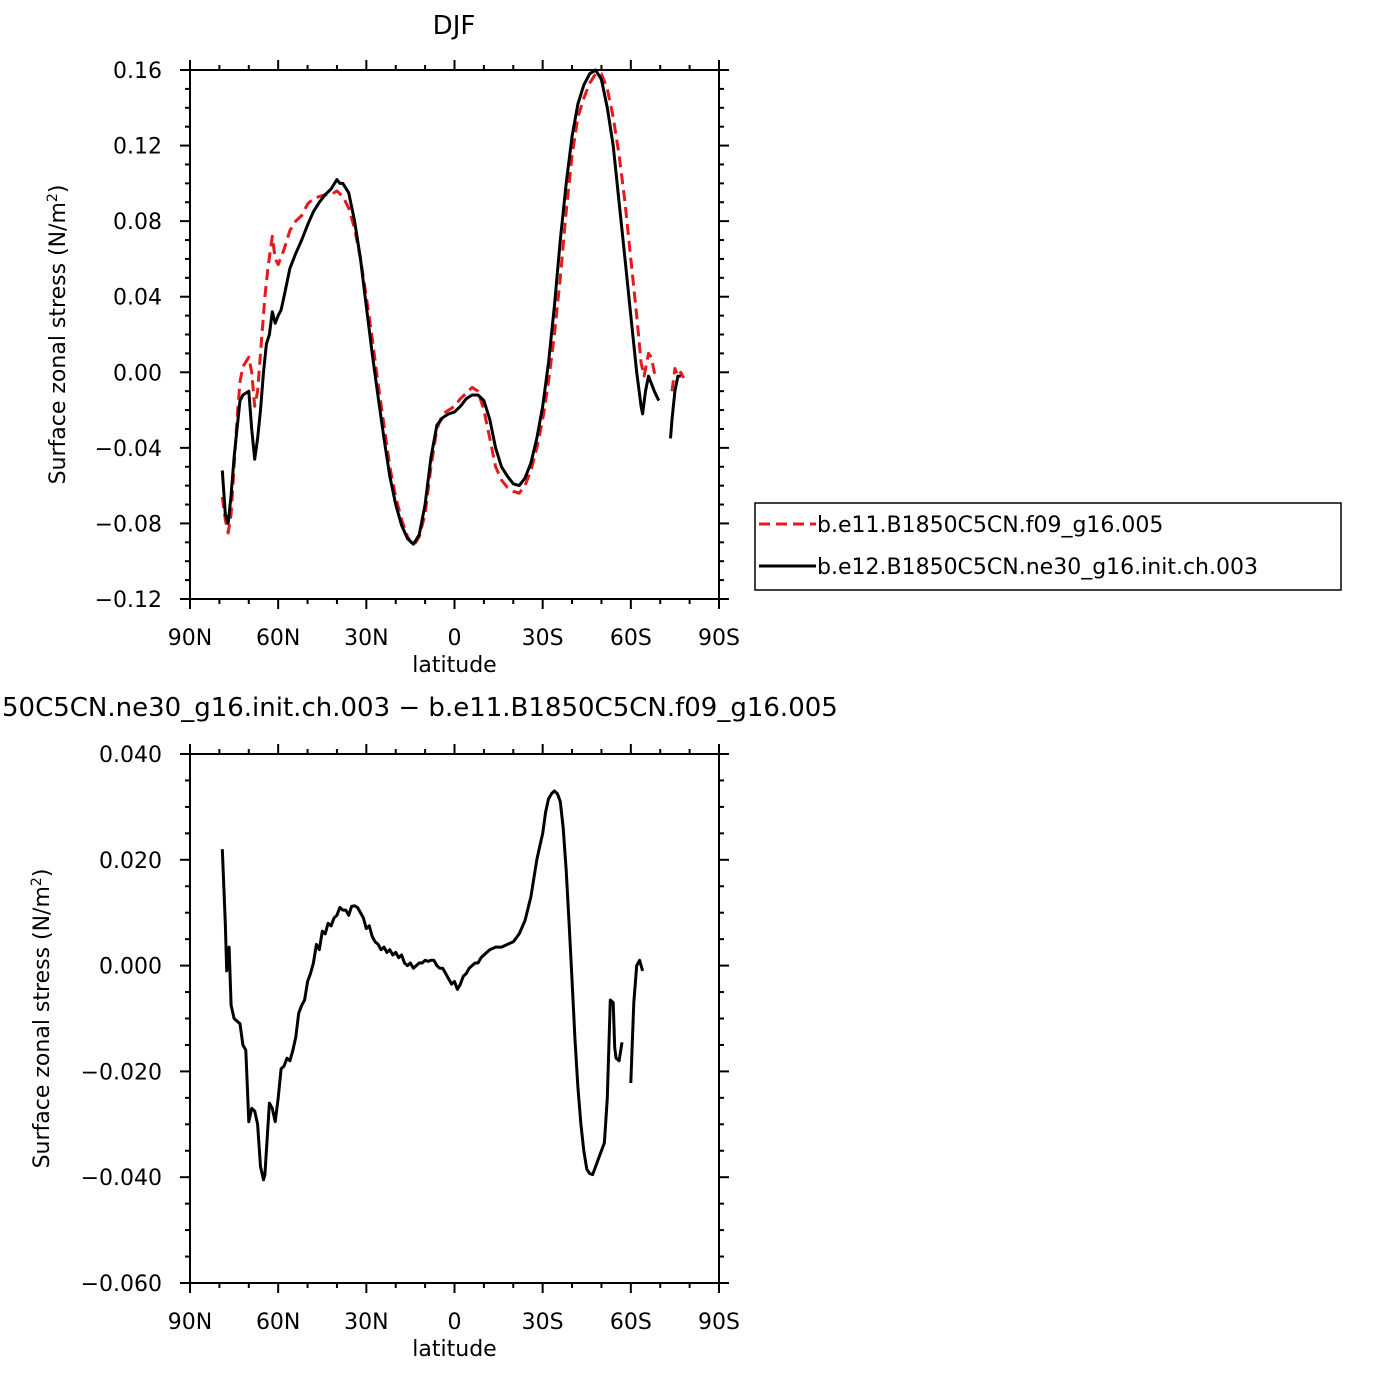  Describe the element at coordinates (990, 525) in the screenshot. I see `legend-label-1: b.e11.B1850C5CN.f09_g16.005` at that location.